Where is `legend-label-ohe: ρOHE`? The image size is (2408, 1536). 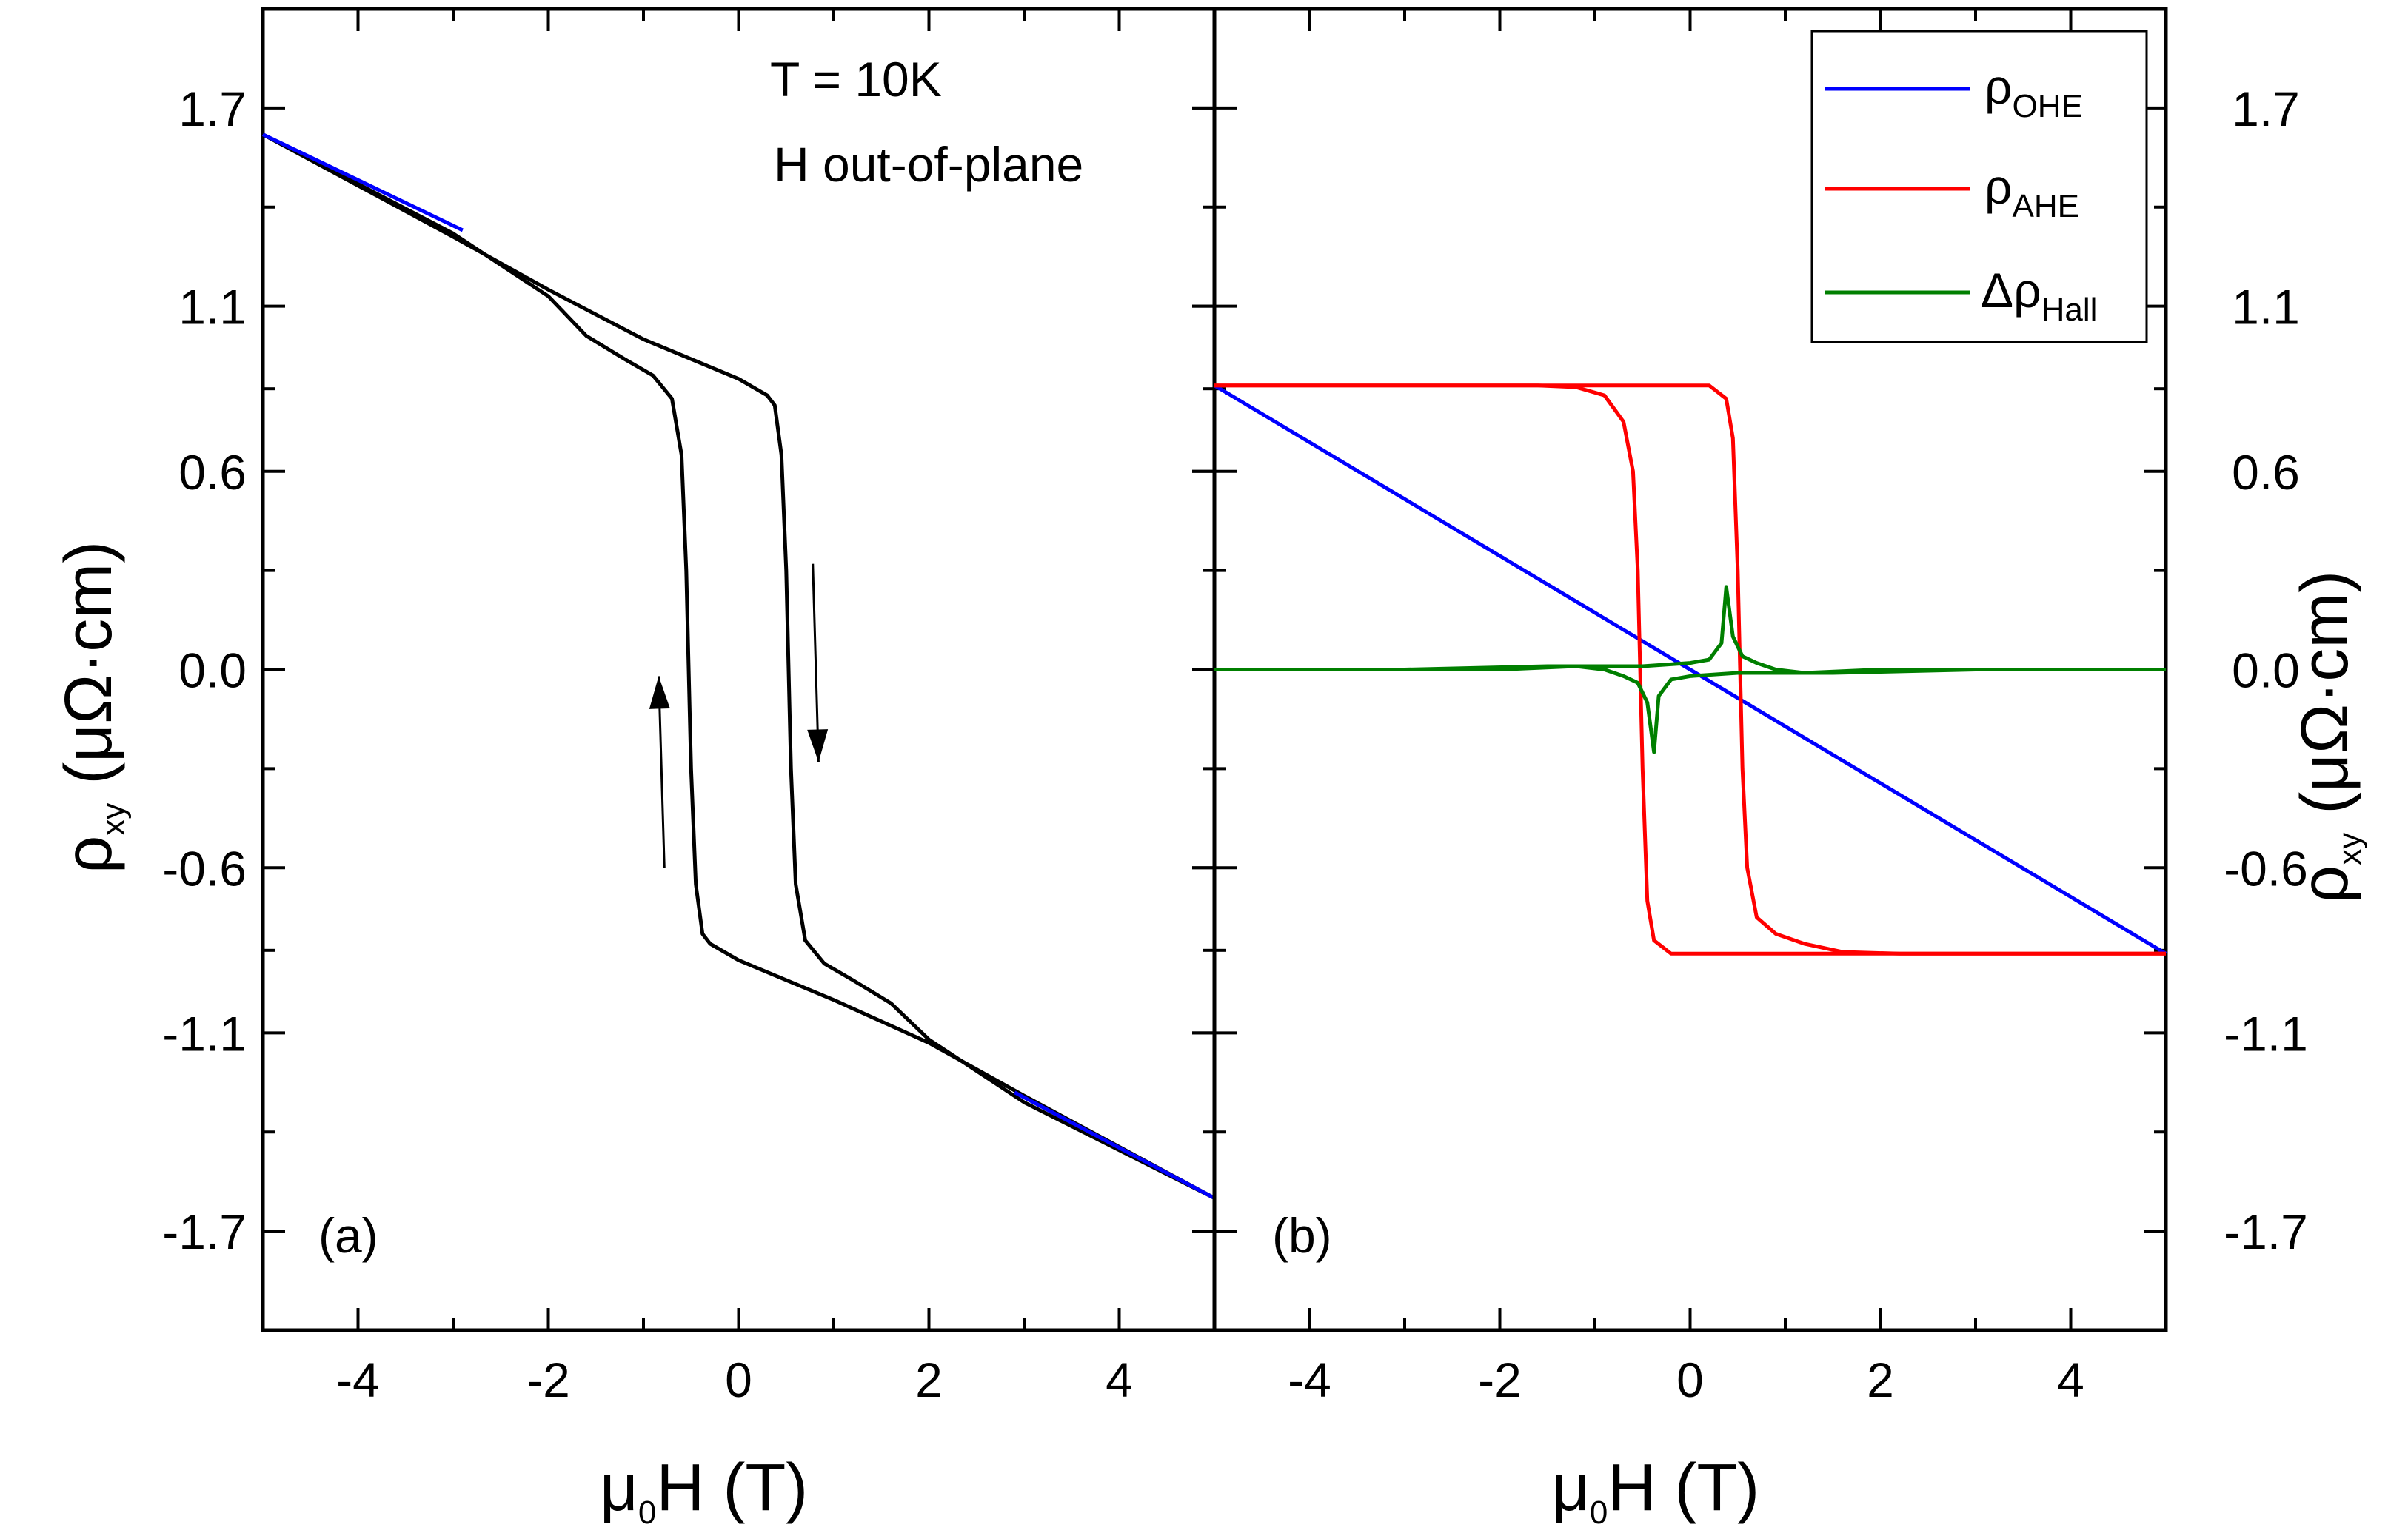 legend-label-ohe: ρOHE is located at coordinates (2033, 91).